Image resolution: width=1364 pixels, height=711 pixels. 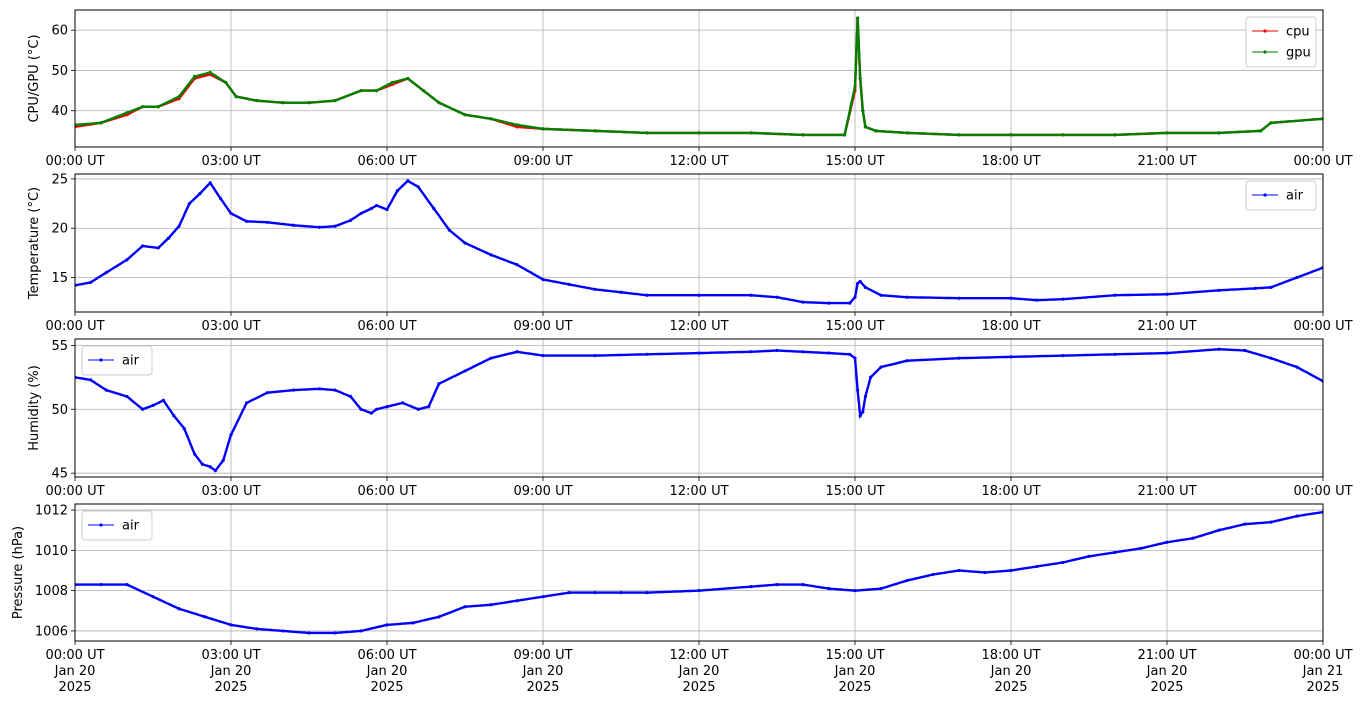 I want to click on x-tick-label: 18:00 UT, so click(x=1010, y=655).